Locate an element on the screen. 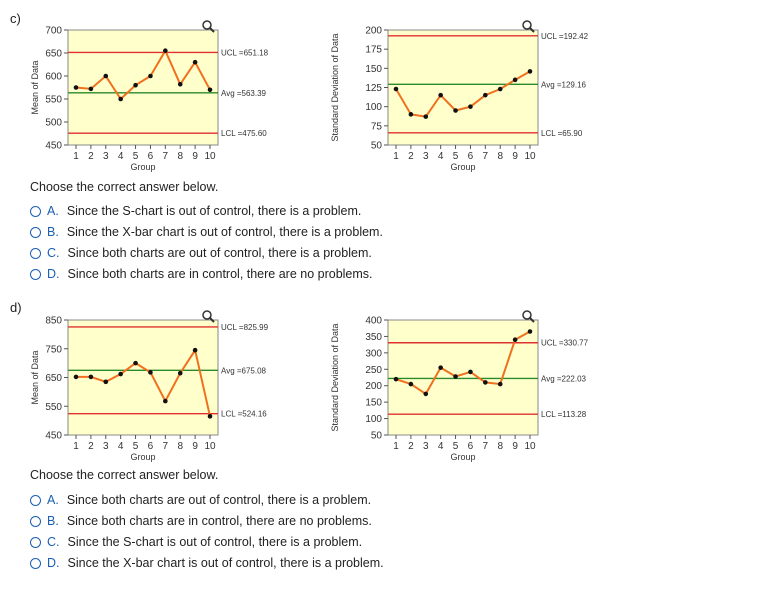  y-tick-label: 200 is located at coordinates (373, 31).